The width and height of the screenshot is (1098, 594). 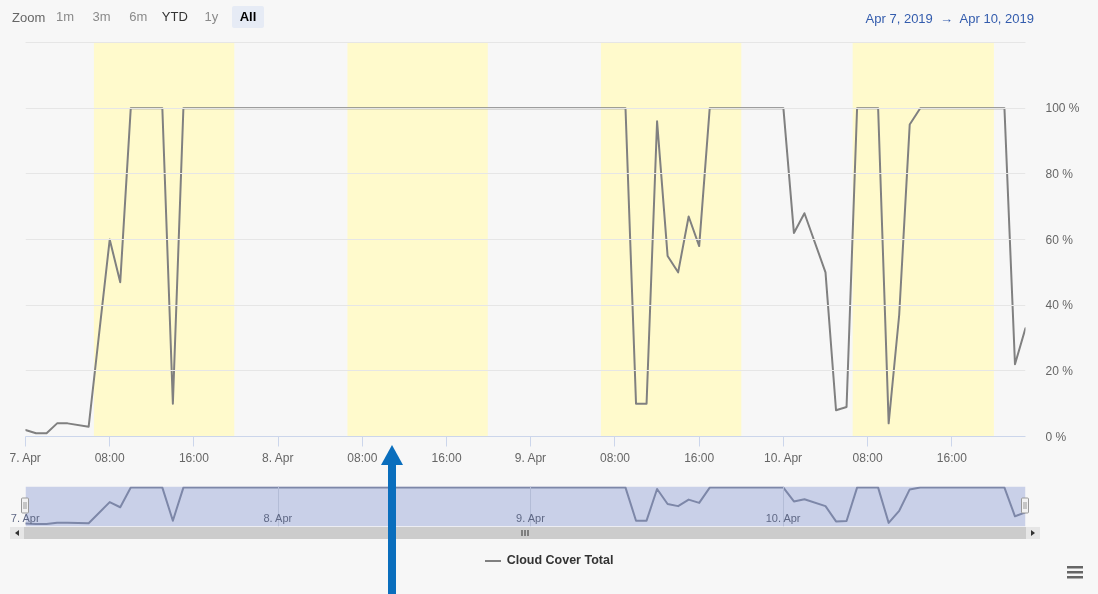 I want to click on text: 1y, so click(x=211, y=17).